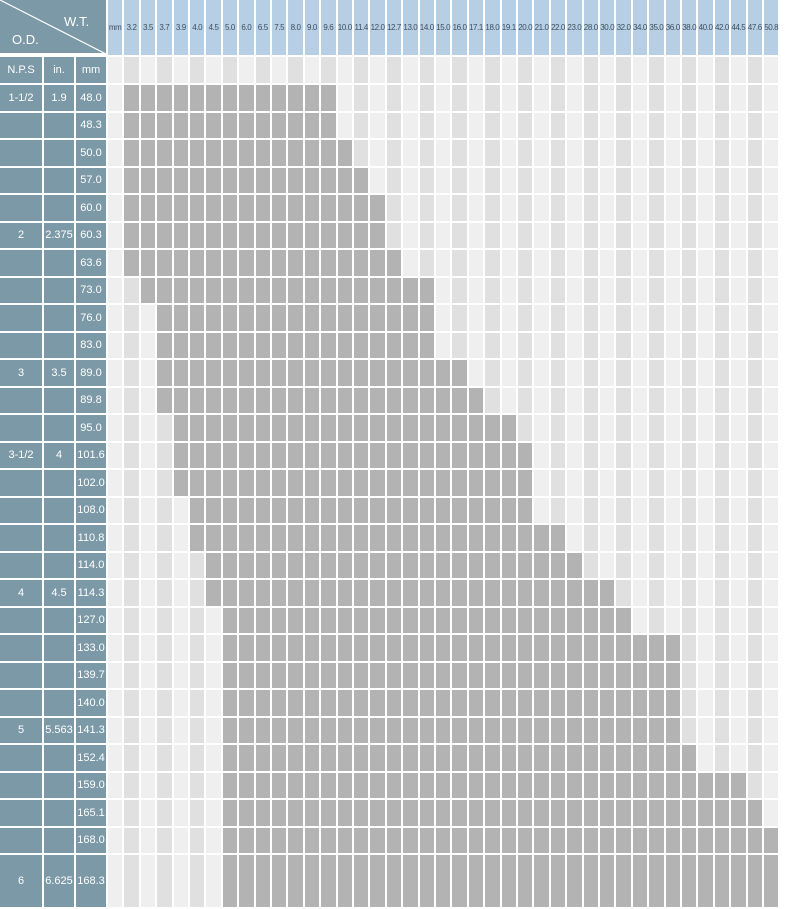  What do you see at coordinates (92, 401) in the screenshot?
I see `od-mm-cell: 89.8` at bounding box center [92, 401].